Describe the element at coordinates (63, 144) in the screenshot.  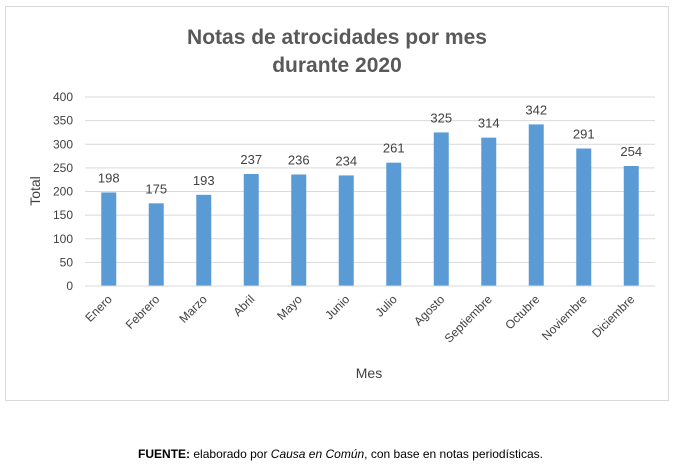
I see `y-tick-label: 300` at that location.